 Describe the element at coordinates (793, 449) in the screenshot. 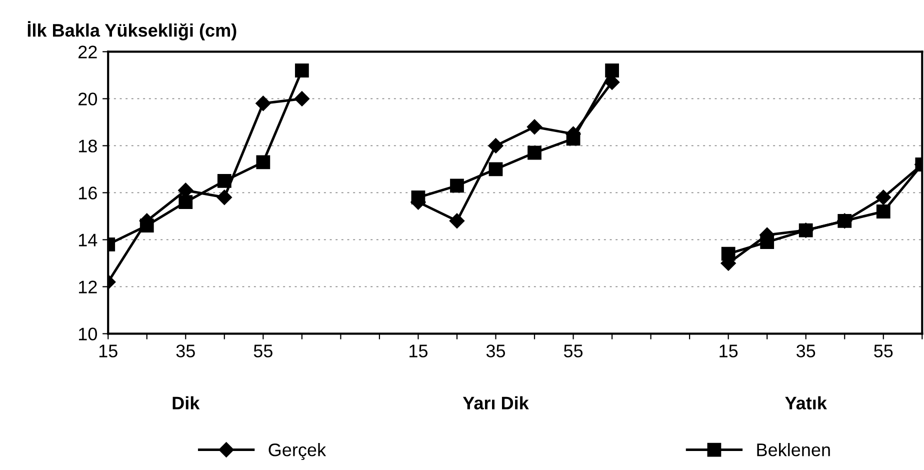

I see `legend-label: Beklenen` at that location.